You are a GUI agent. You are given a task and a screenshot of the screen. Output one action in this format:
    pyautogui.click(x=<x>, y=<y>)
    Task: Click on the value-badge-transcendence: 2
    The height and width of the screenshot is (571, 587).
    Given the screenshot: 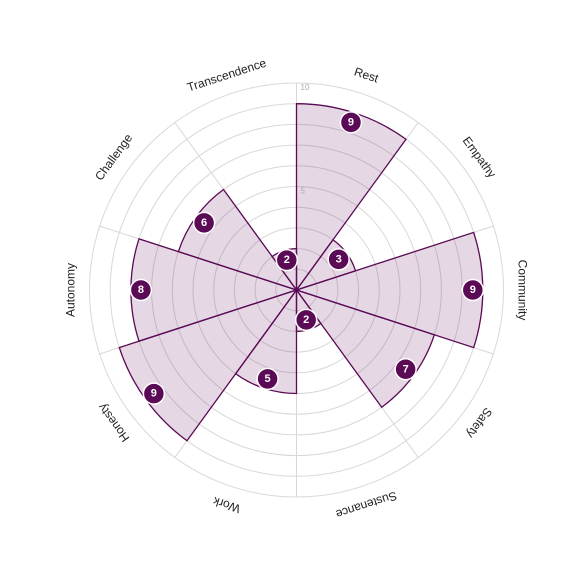 What is the action you would take?
    pyautogui.click(x=287, y=260)
    